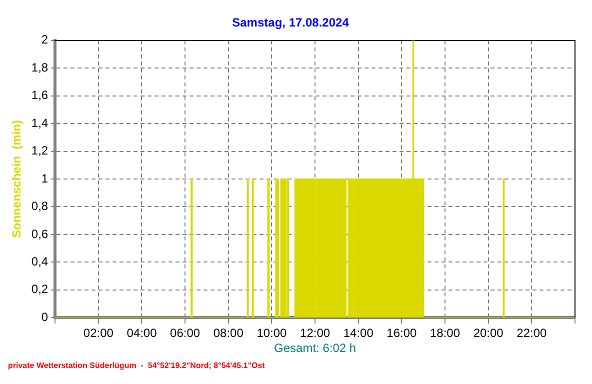  Describe the element at coordinates (39, 67) in the screenshot. I see `y-tick-label: 1,8` at that location.